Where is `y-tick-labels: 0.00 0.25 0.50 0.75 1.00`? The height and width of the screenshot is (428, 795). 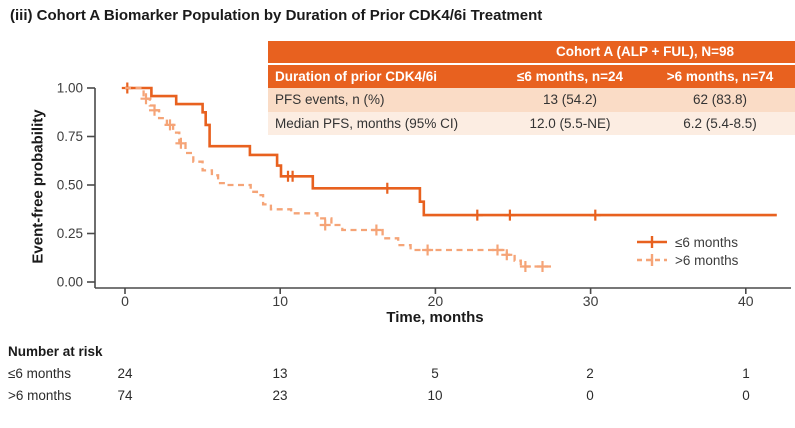 y-tick-labels: 0.00 0.25 0.50 0.75 1.00 is located at coordinates (70, 185).